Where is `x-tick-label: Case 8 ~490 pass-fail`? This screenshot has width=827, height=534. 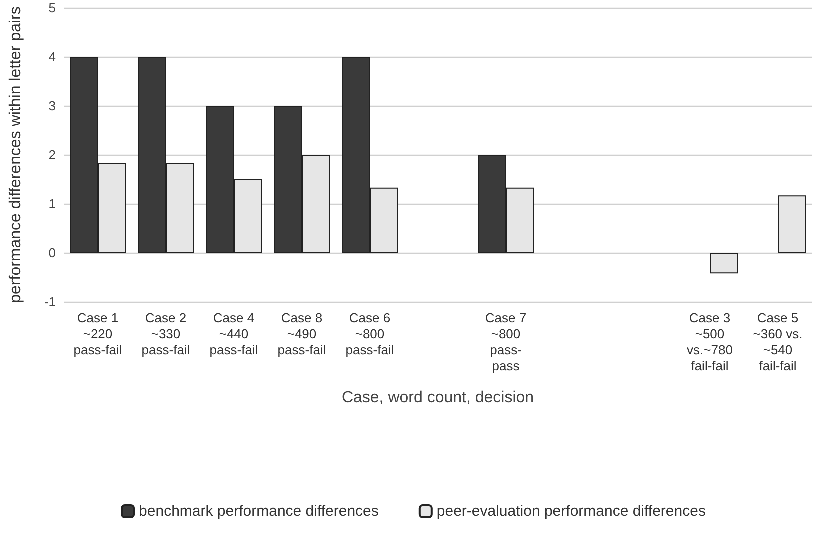 x-tick-label: Case 8 ~490 pass-fail is located at coordinates (302, 334).